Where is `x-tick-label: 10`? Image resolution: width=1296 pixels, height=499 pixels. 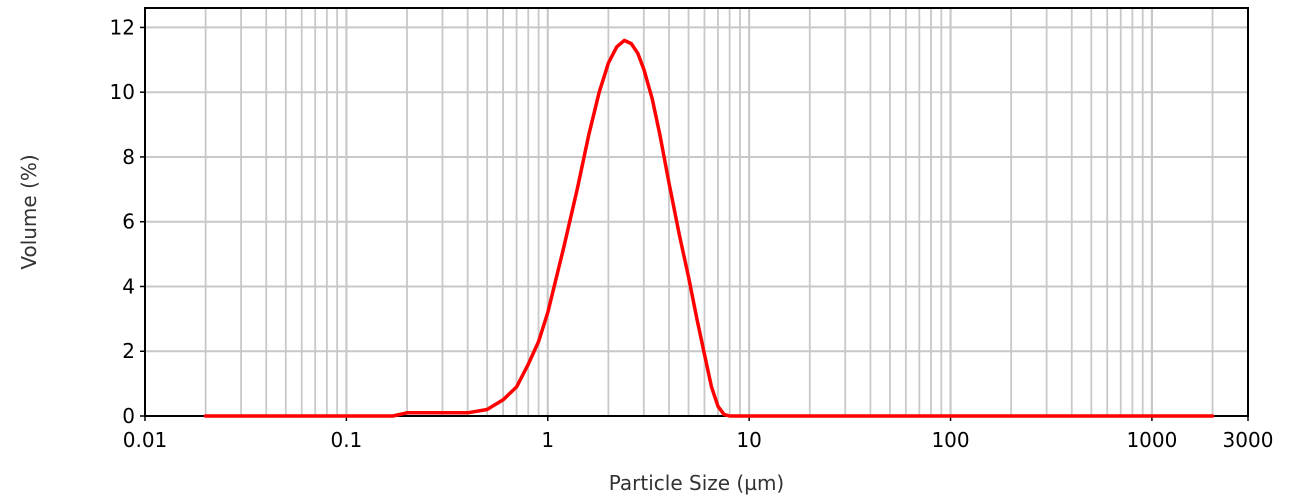
x-tick-label: 10 is located at coordinates (748, 440).